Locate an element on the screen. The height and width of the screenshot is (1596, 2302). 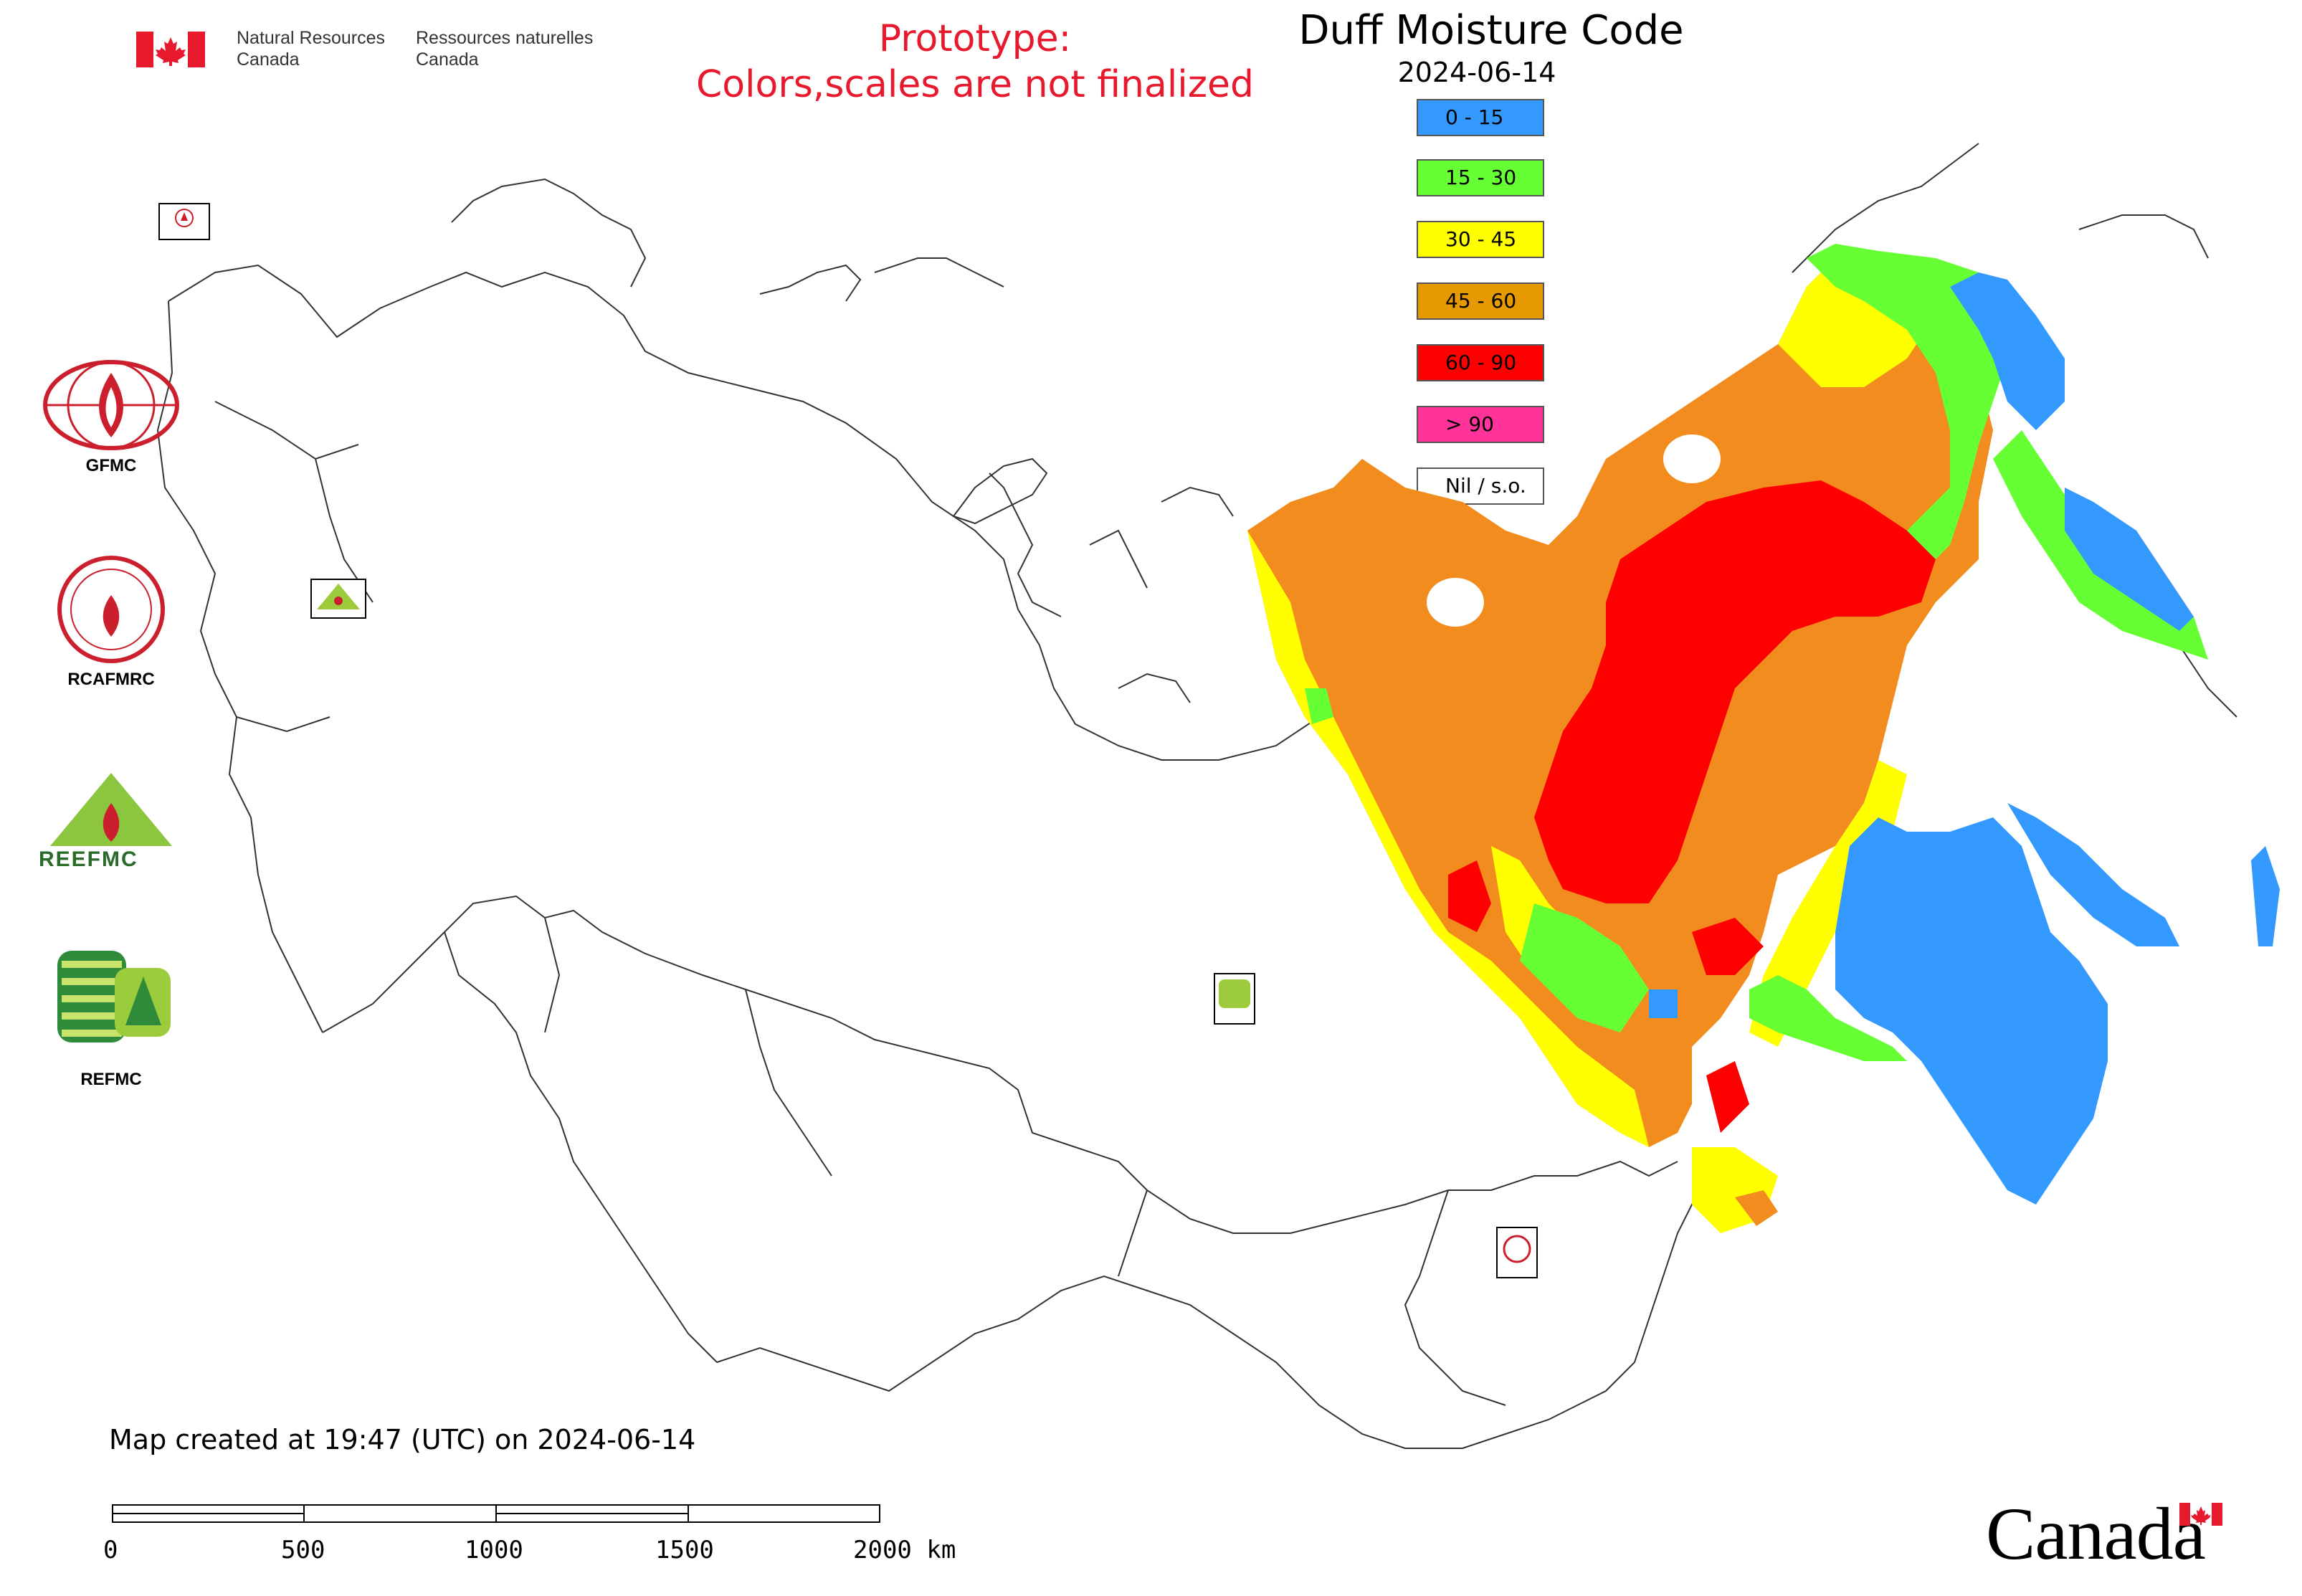
inmap-logo-gfmc is located at coordinates (184, 221).